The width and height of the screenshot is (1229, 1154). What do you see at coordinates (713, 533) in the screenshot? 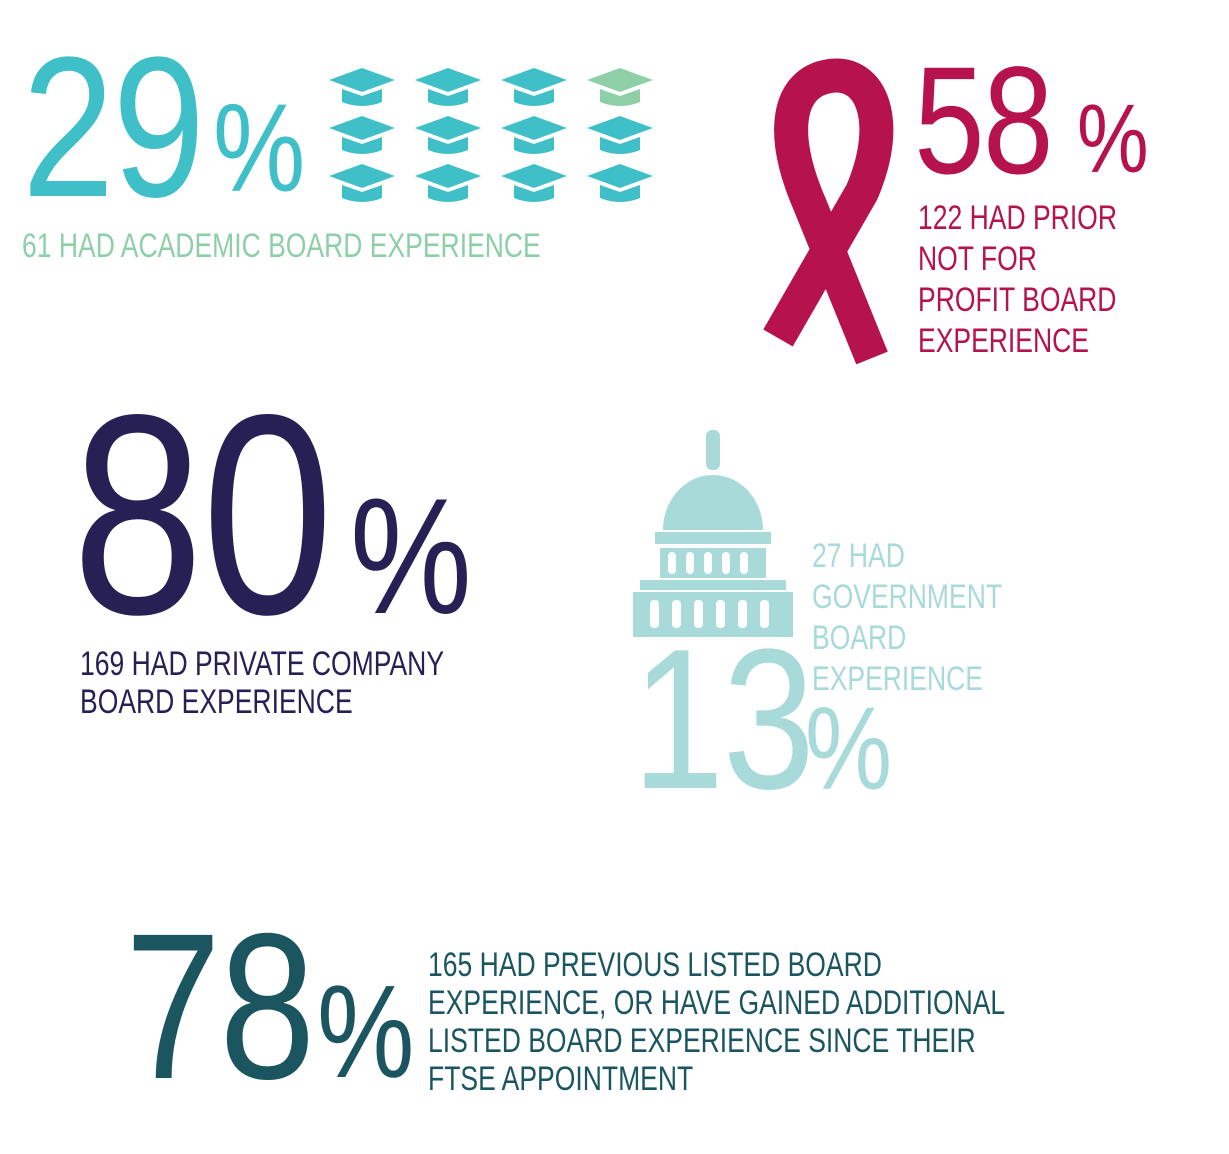
I see `capitol-icon` at bounding box center [713, 533].